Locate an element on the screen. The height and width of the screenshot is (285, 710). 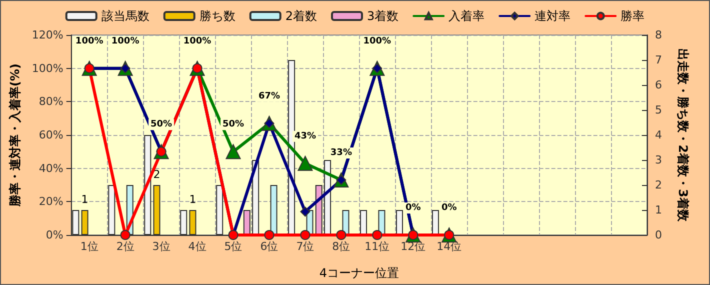
x-tick-label: 1位 is located at coordinates (89, 246).